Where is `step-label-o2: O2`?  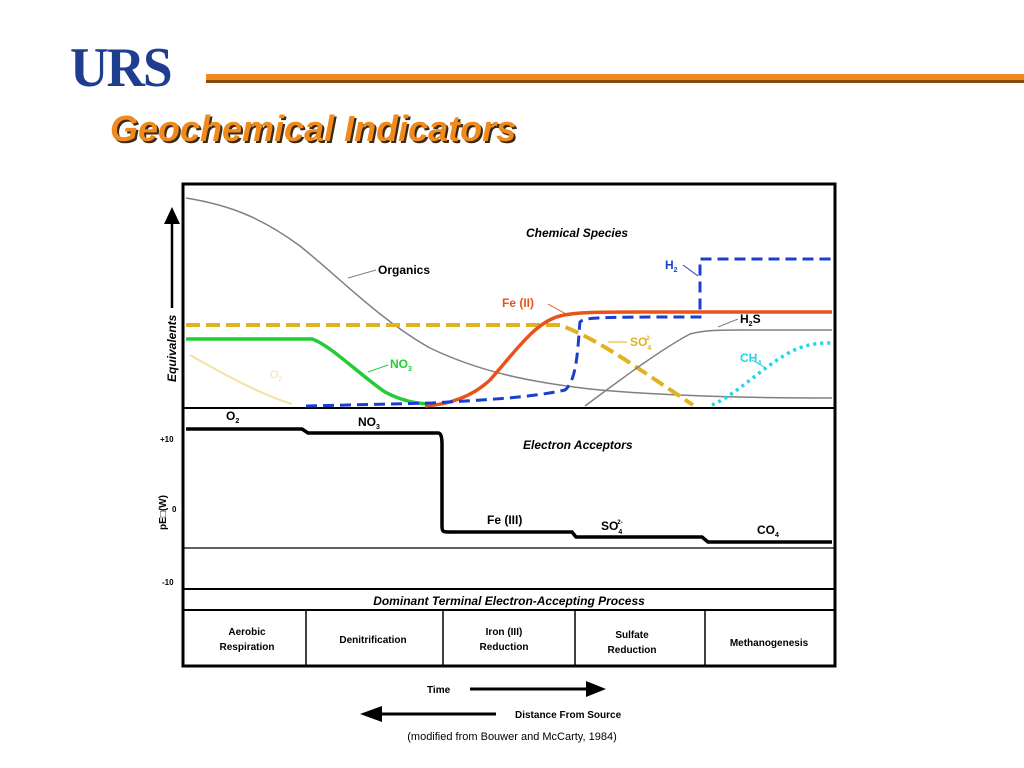
step-label-o2: O2 is located at coordinates (232, 417).